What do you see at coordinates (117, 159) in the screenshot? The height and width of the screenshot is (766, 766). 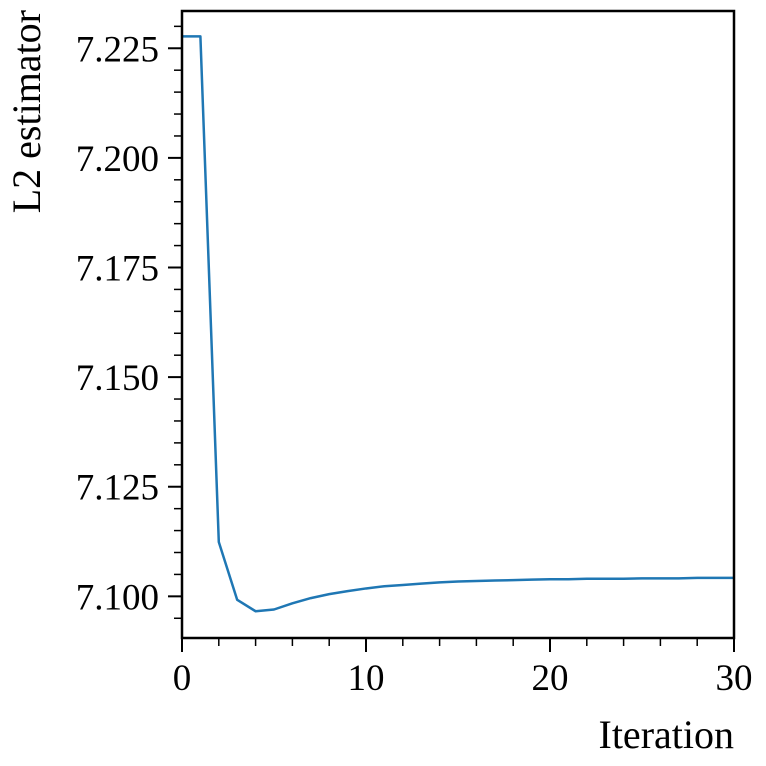 I see `y-tick-label: 7.200` at bounding box center [117, 159].